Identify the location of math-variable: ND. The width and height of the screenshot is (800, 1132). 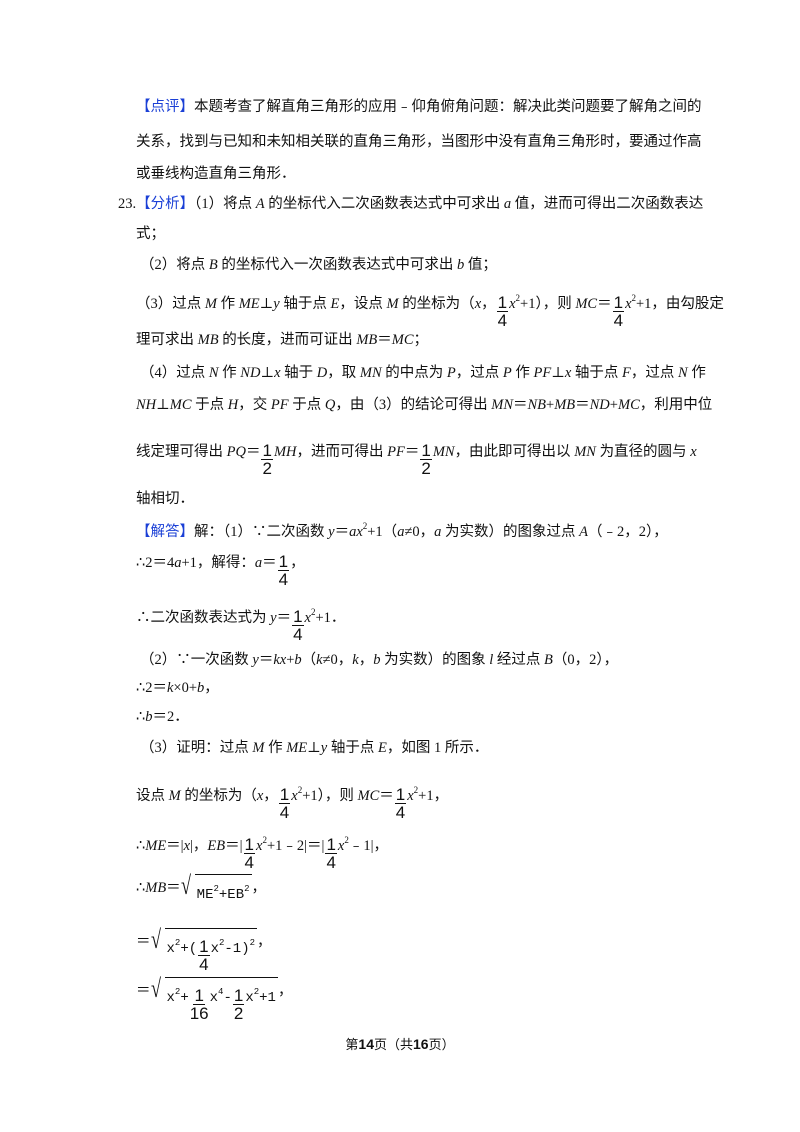
(250, 373).